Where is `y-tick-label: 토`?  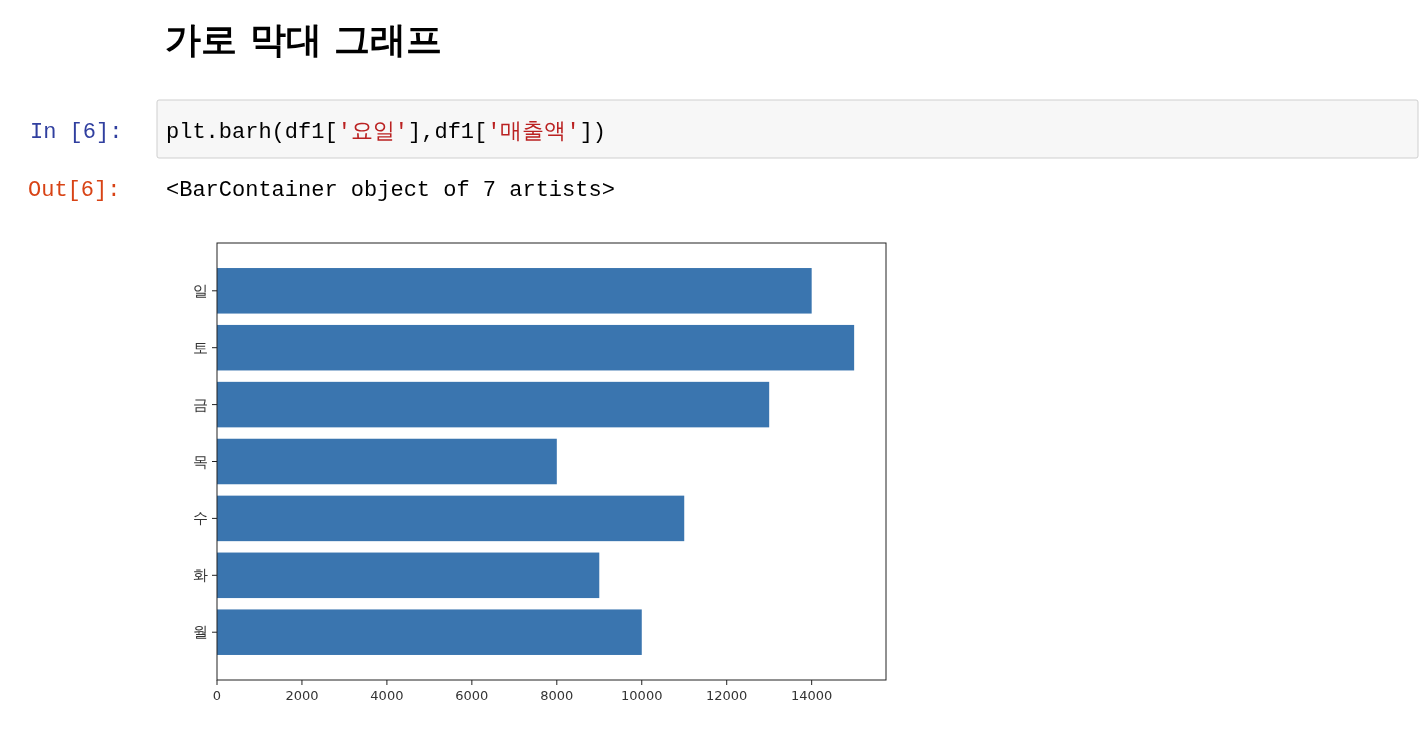
y-tick-label: 토 is located at coordinates (200, 347).